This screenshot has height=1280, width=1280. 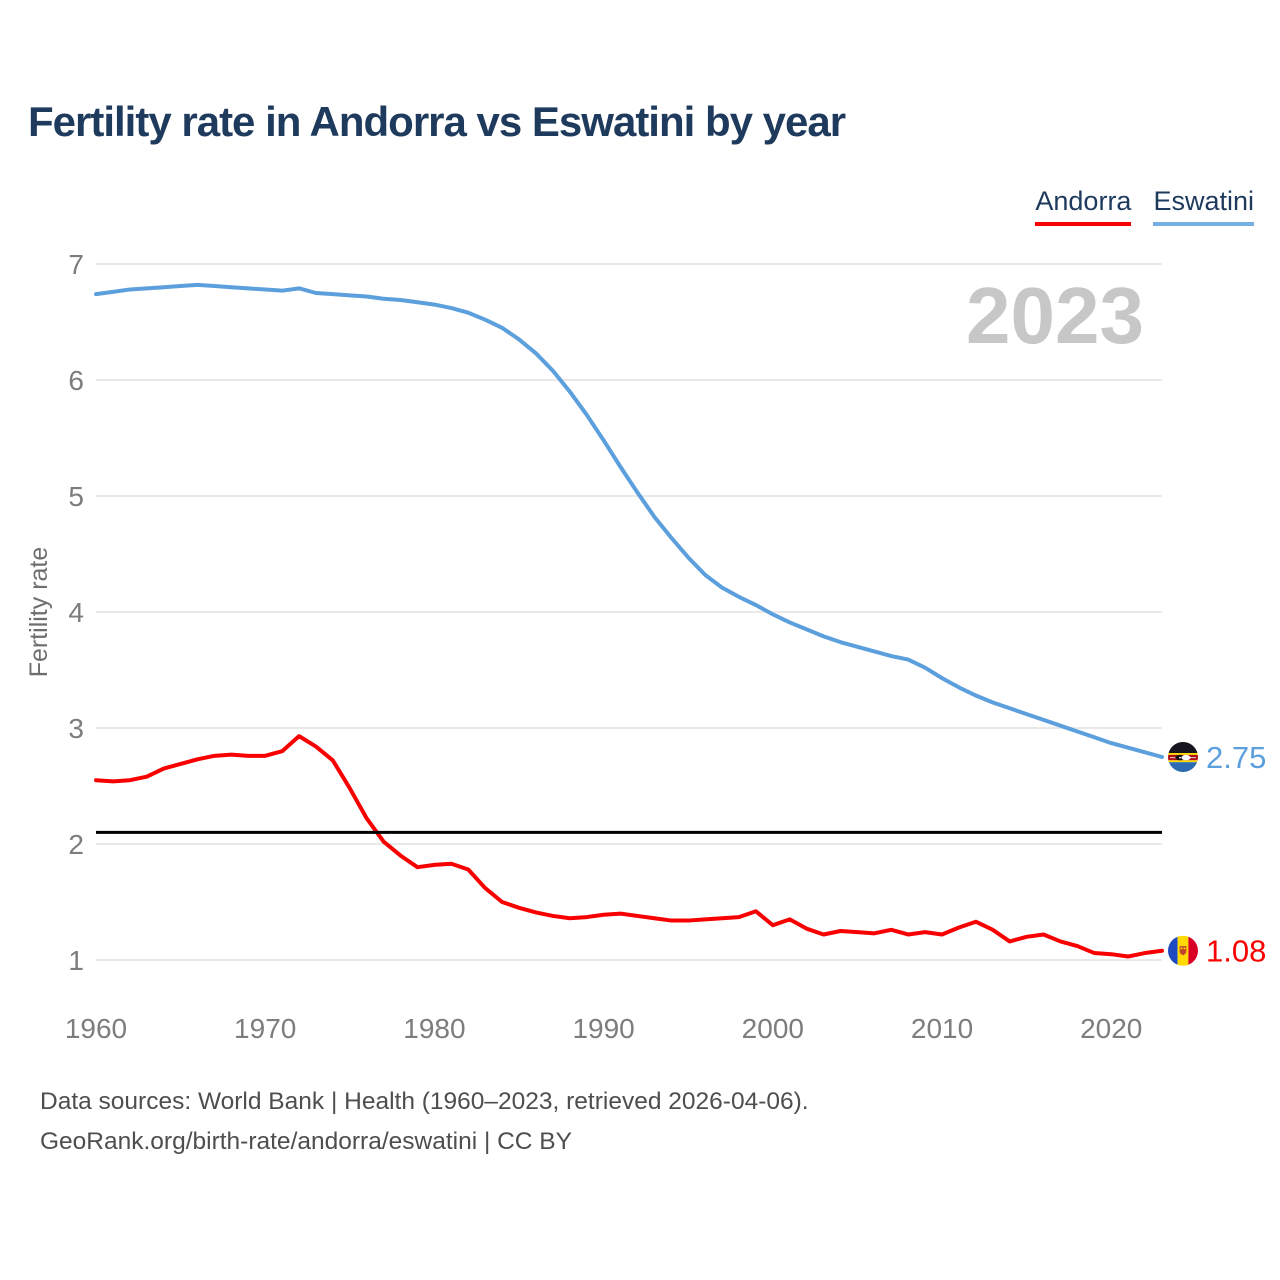 What do you see at coordinates (1144, 206) in the screenshot?
I see `legend: Andorra Eswatini` at bounding box center [1144, 206].